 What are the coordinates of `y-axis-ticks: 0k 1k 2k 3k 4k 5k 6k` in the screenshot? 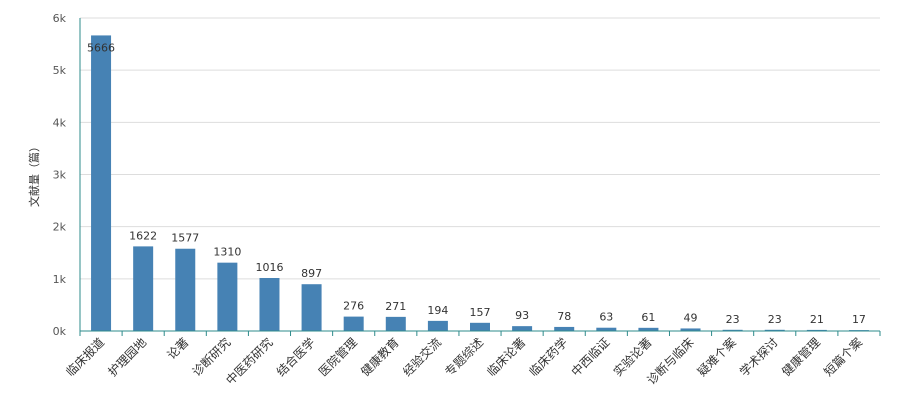 It's located at (60, 175).